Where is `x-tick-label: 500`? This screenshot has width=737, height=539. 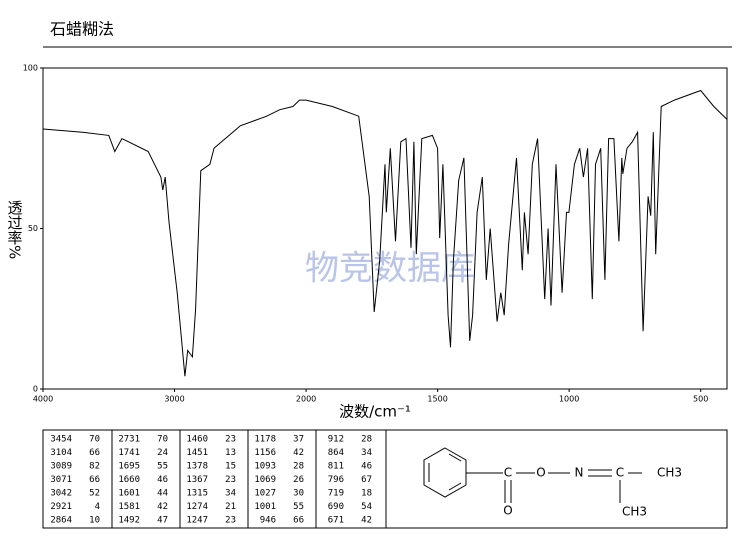 x-tick-label: 500 is located at coordinates (700, 399).